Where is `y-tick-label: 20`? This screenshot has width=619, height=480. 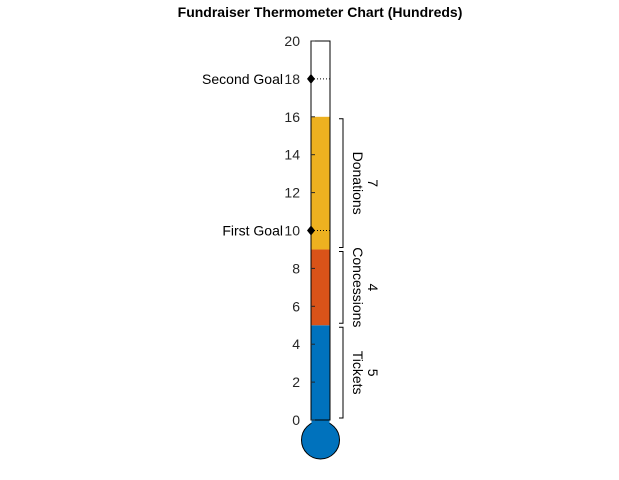
y-tick-label: 20 is located at coordinates (292, 41).